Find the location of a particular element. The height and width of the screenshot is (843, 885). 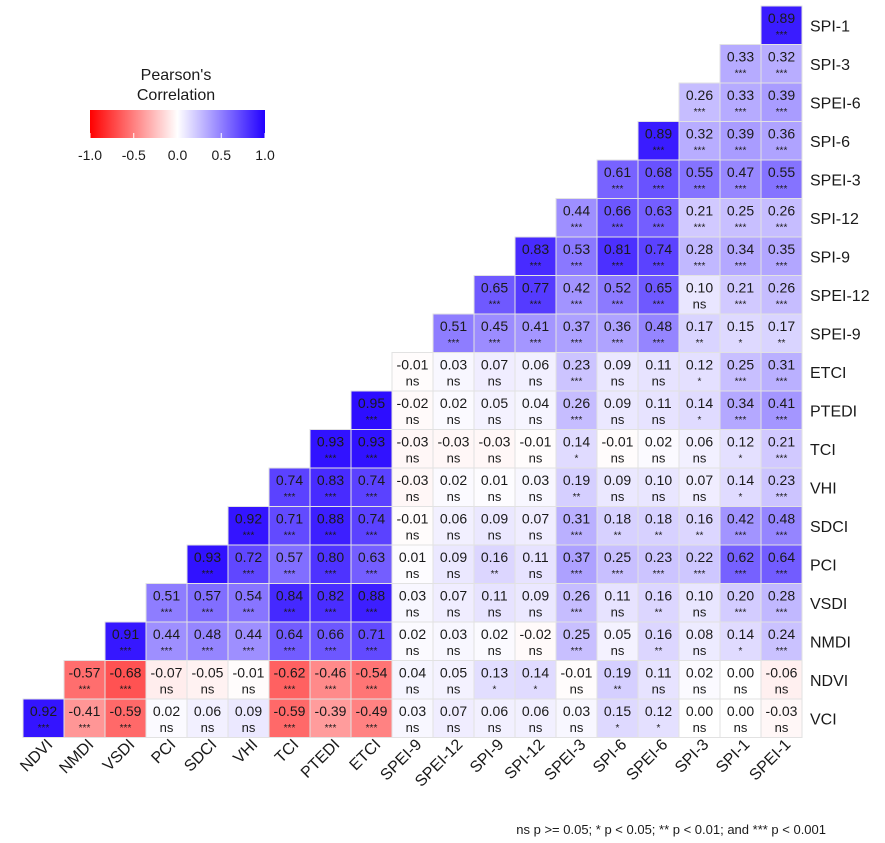

heatmap-cell: -0.59 *** is located at coordinates (289, 718).